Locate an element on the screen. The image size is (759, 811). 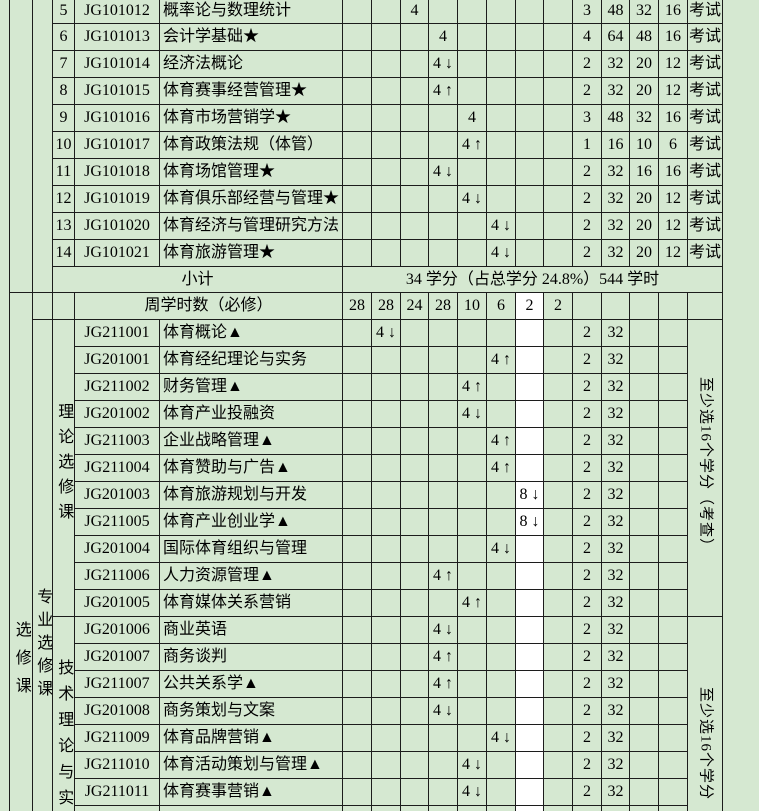
cell-course-name: 体育旅游管理★ is located at coordinates (251, 253).